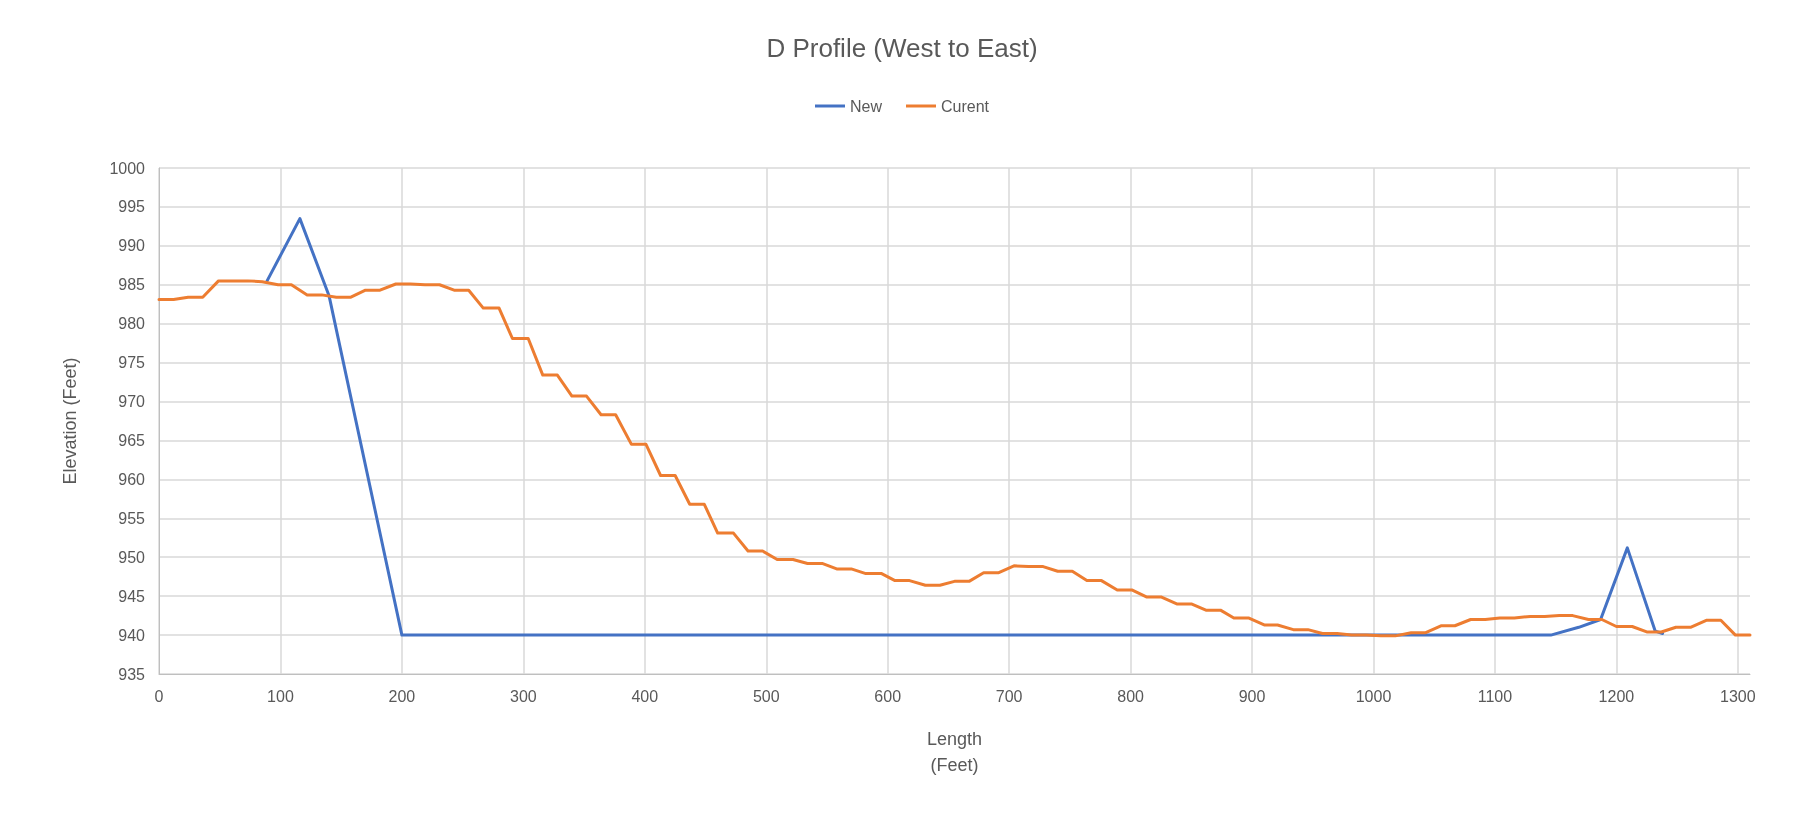 This screenshot has width=1804, height=820. Describe the element at coordinates (132, 518) in the screenshot. I see `y-tick-label: 955` at that location.